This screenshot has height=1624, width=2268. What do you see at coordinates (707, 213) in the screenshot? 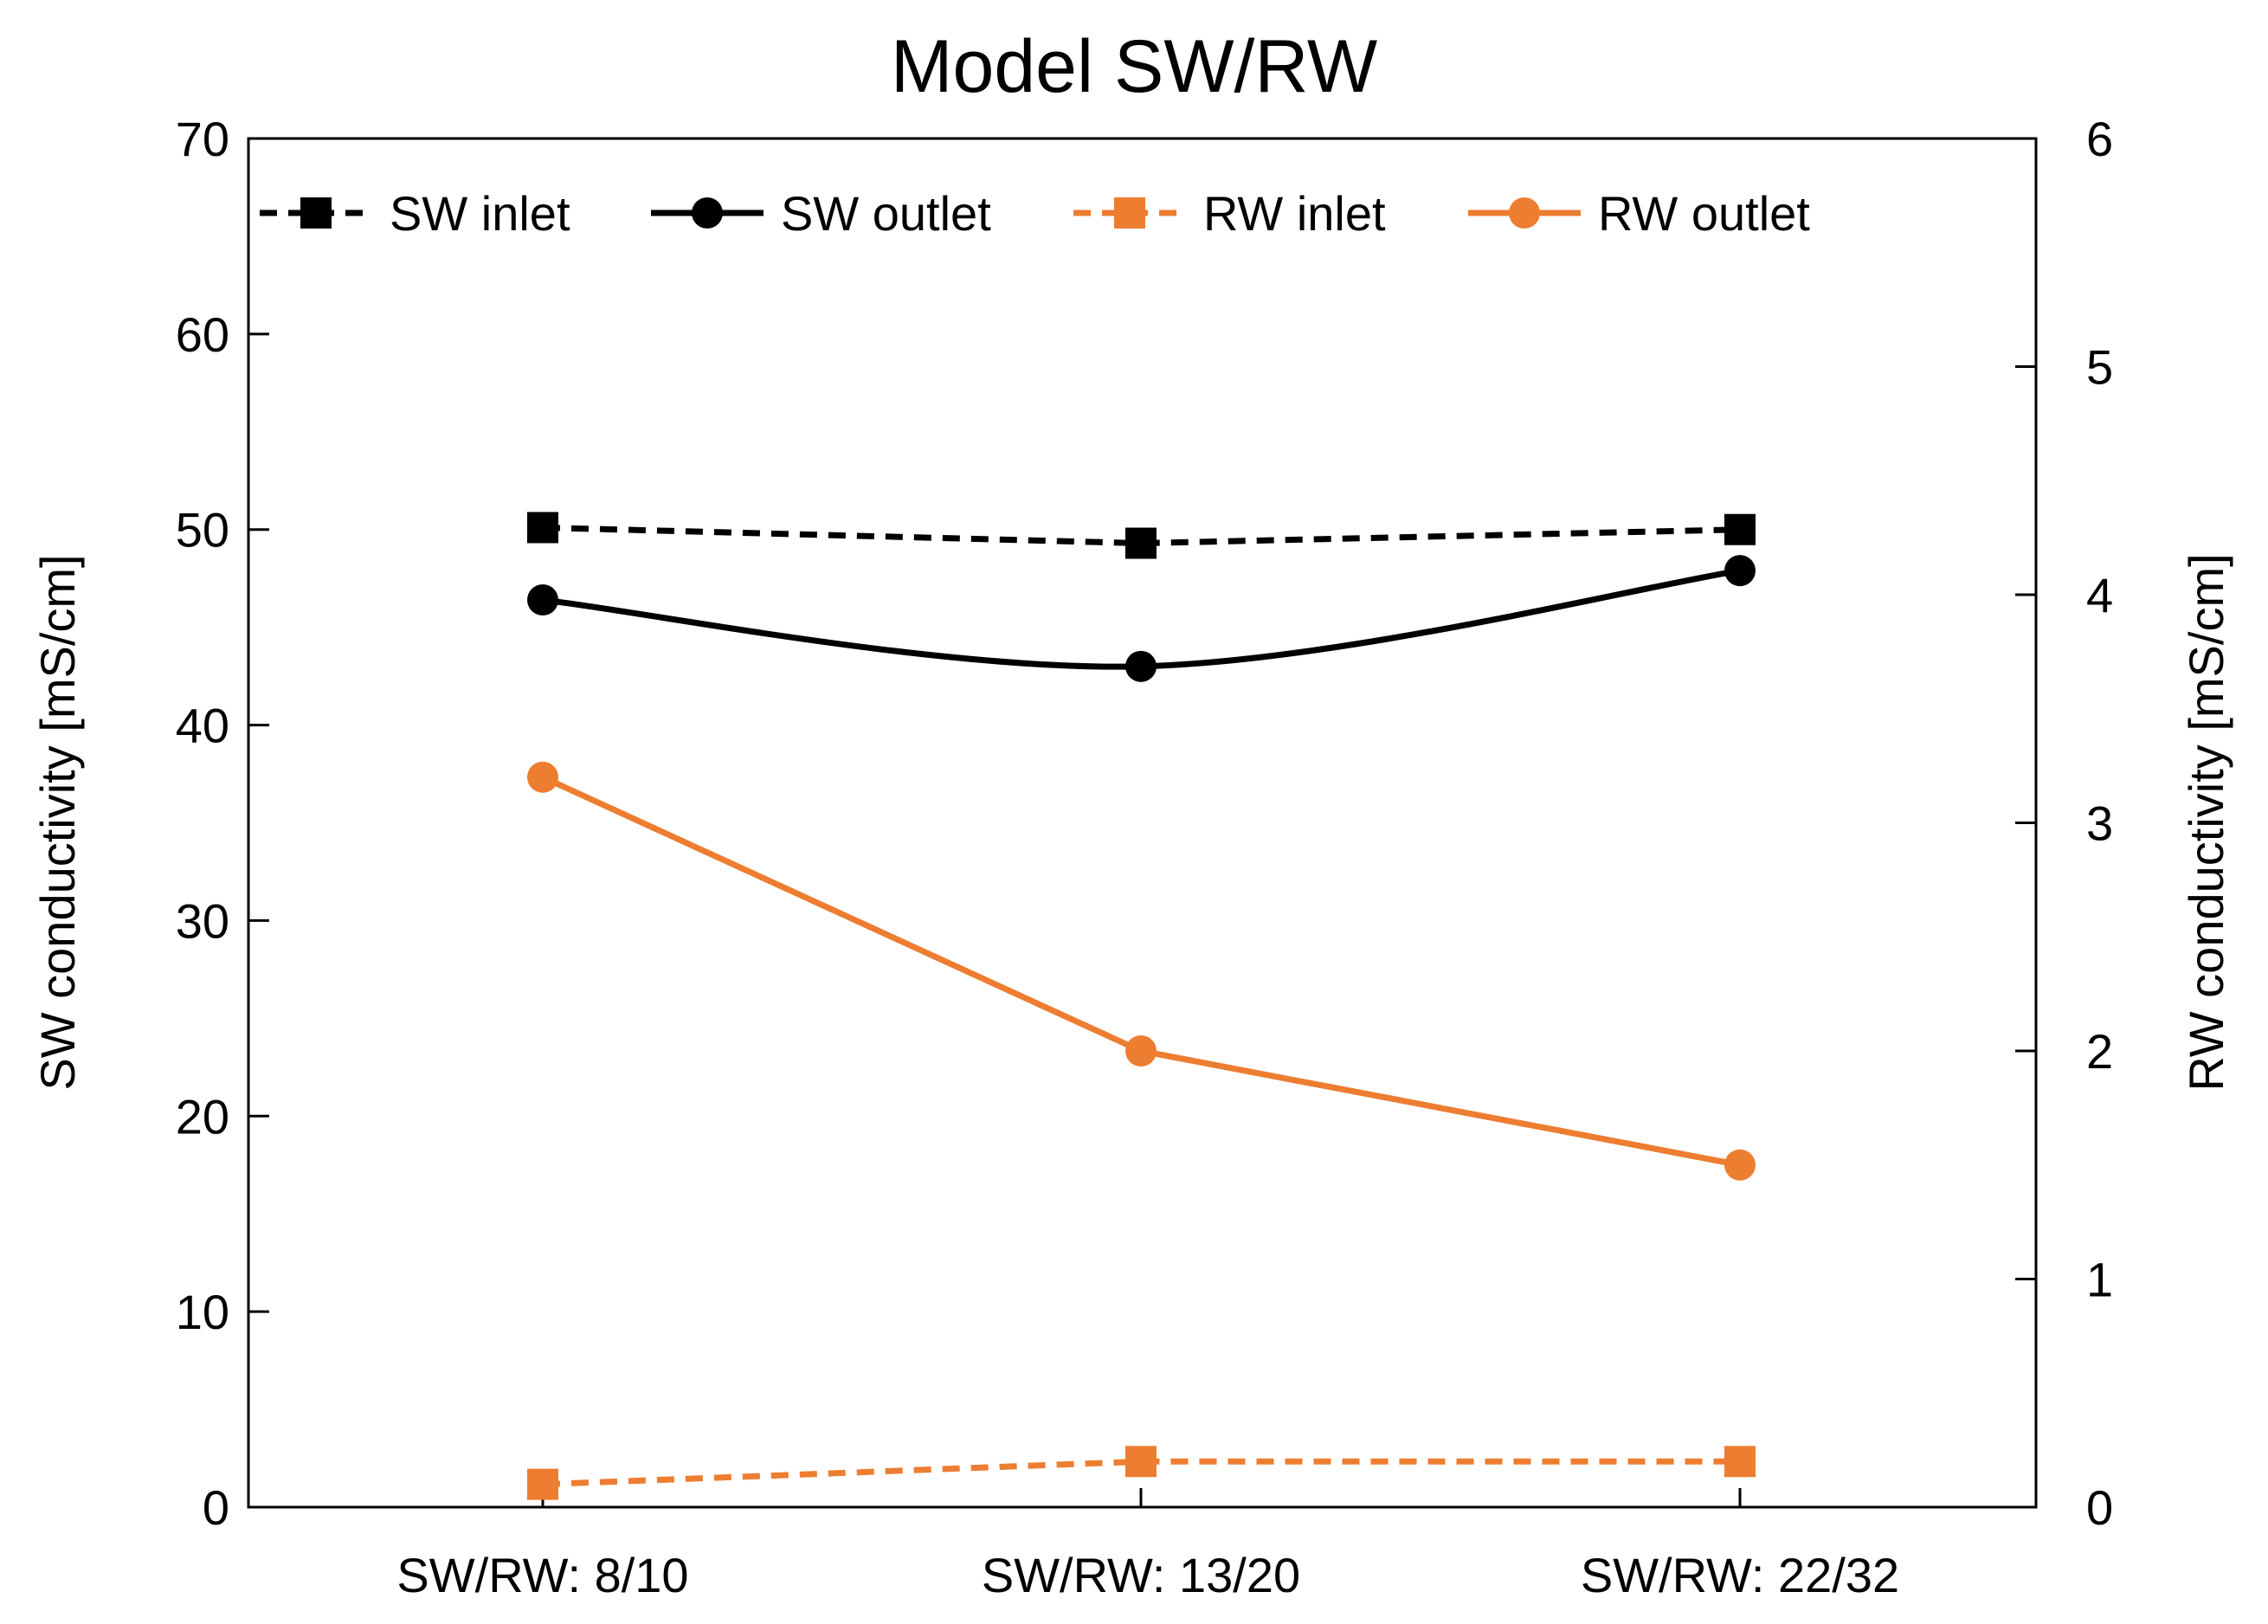
I see `legend-marker-sw-outlet` at bounding box center [707, 213].